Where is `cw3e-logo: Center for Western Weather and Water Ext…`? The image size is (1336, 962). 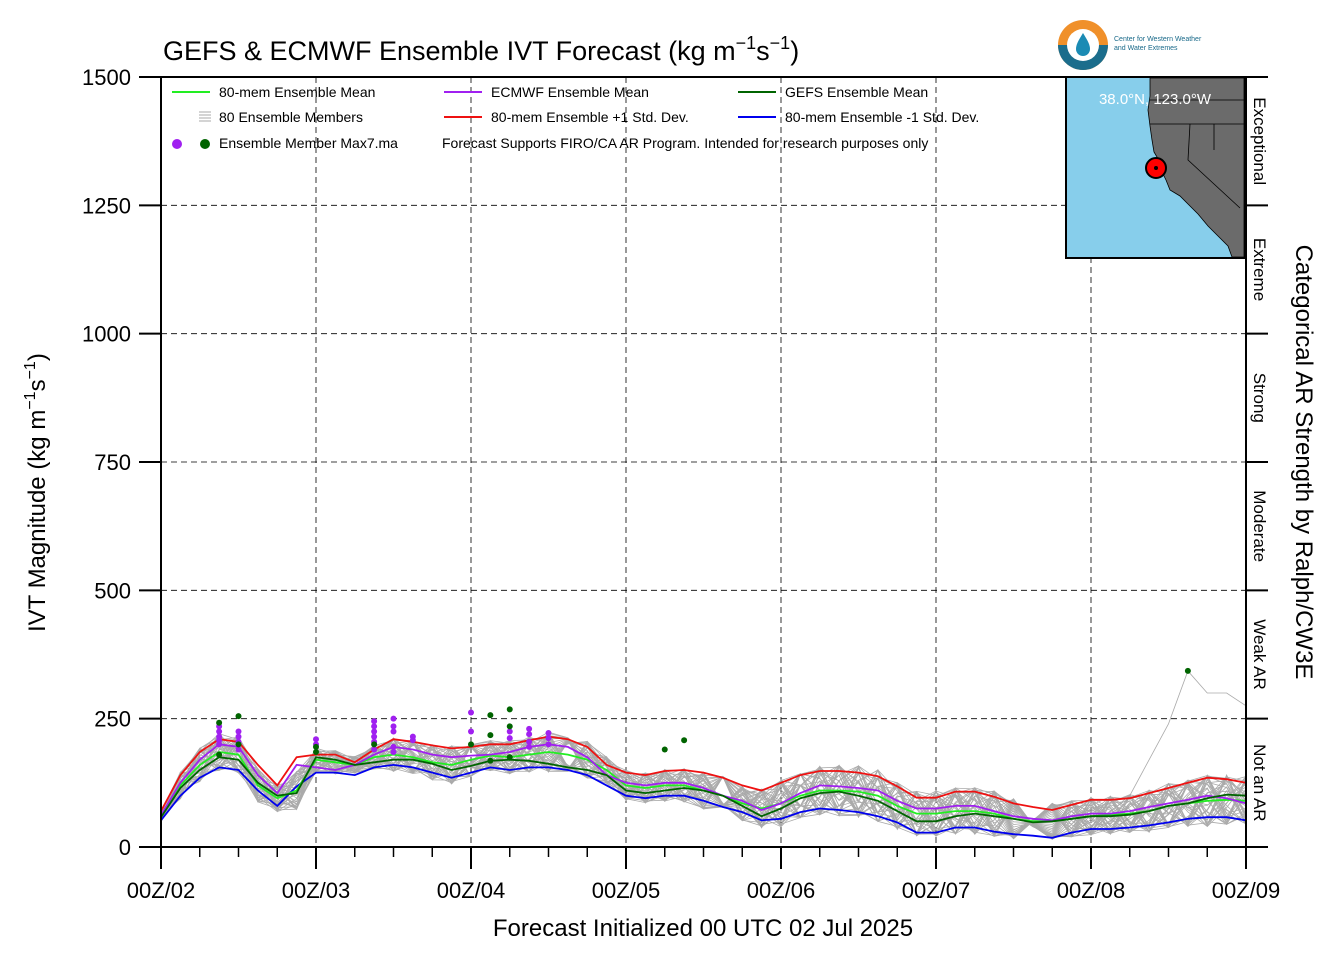
cw3e-logo: Center for Western Weather and Water Ext… is located at coordinates (1130, 45).